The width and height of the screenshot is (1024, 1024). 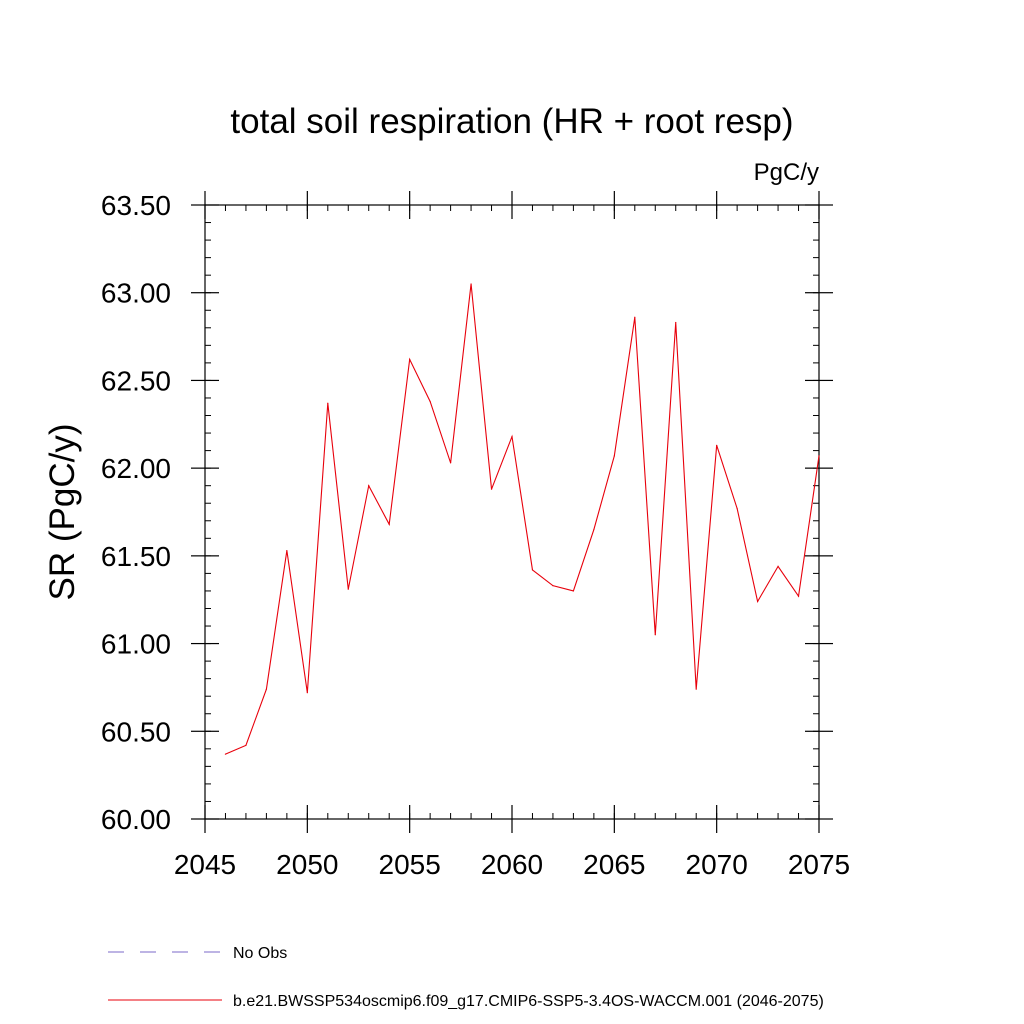 I want to click on y-tick-label: 60.50, so click(x=136, y=731).